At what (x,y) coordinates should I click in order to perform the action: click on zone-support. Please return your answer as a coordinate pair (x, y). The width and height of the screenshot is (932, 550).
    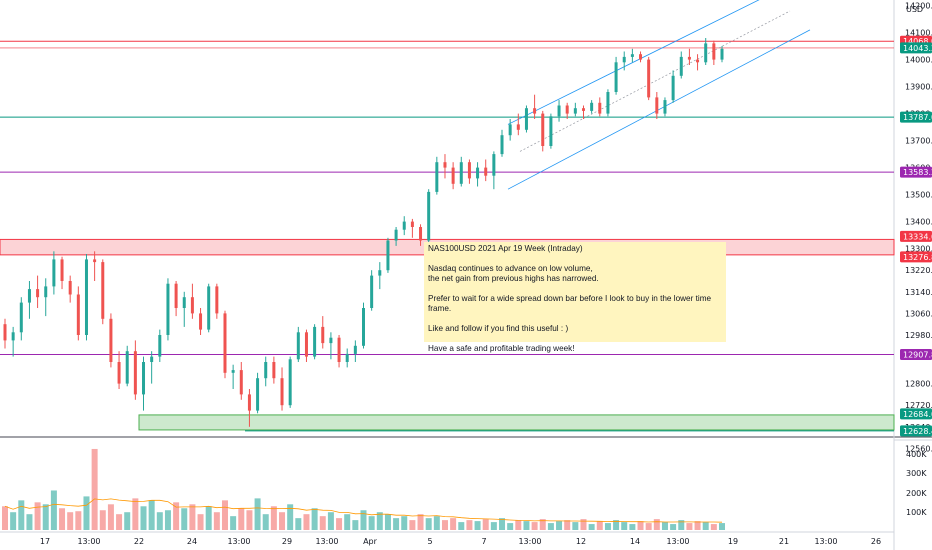
    Looking at the image, I should click on (516, 422).